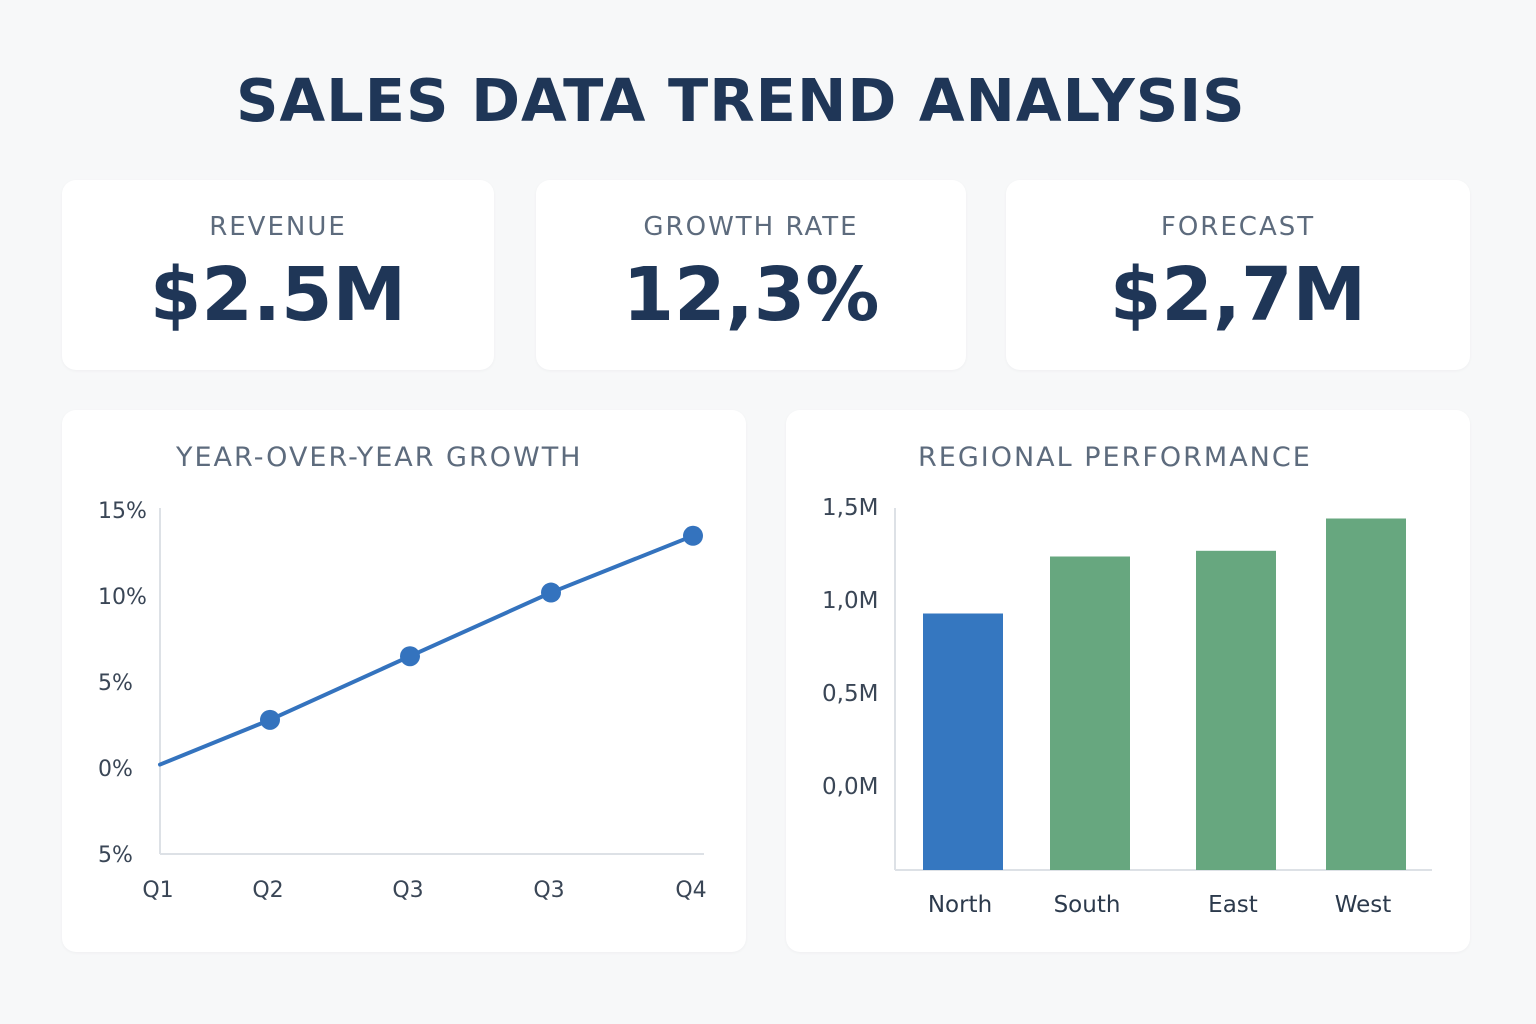  Describe the element at coordinates (741, 100) in the screenshot. I see `page-title: SALES DATA TREND ANALYSIS` at that location.